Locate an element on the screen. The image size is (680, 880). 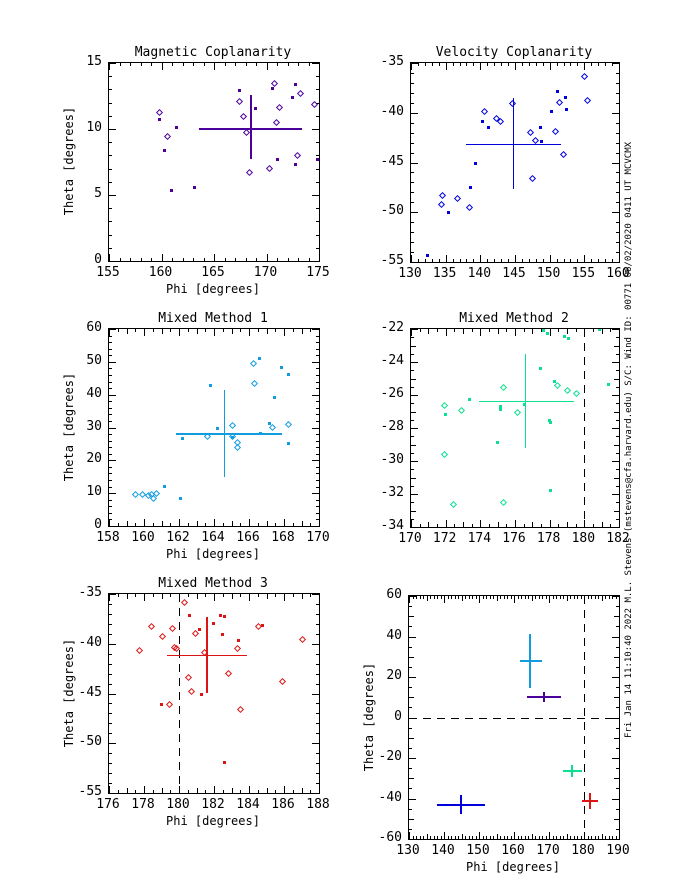
y-tick-label: 0 is located at coordinates (98, 259).